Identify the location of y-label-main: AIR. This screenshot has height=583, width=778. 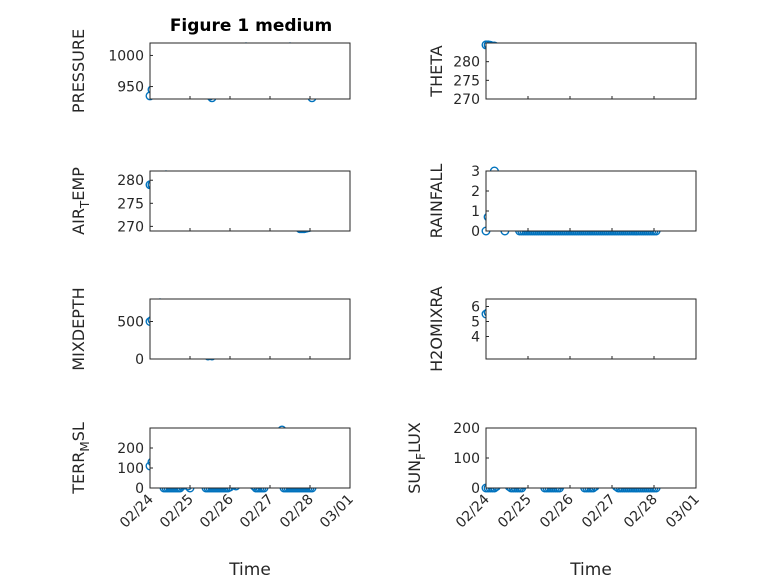
(78, 221).